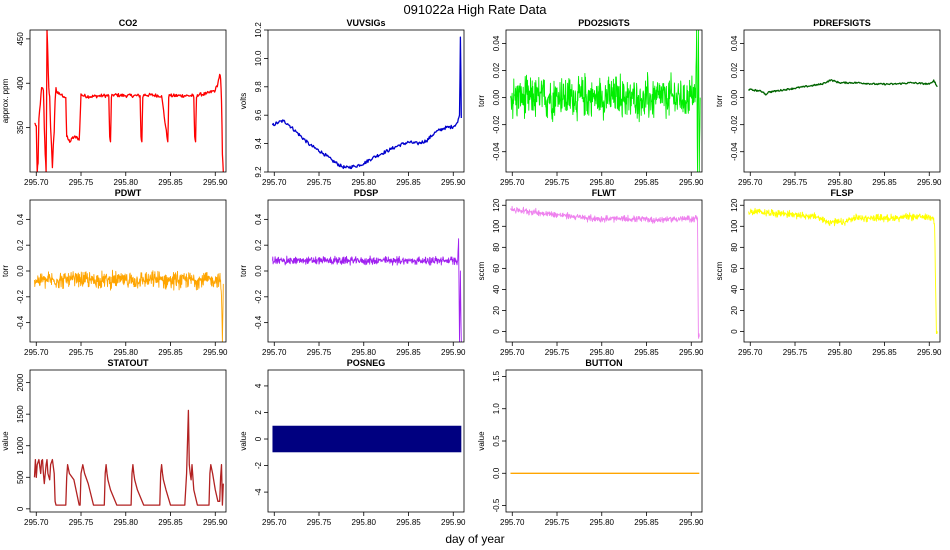 Image resolution: width=950 pixels, height=550 pixels. What do you see at coordinates (604, 23) in the screenshot?
I see `chart-title: PDO2SIGTS` at bounding box center [604, 23].